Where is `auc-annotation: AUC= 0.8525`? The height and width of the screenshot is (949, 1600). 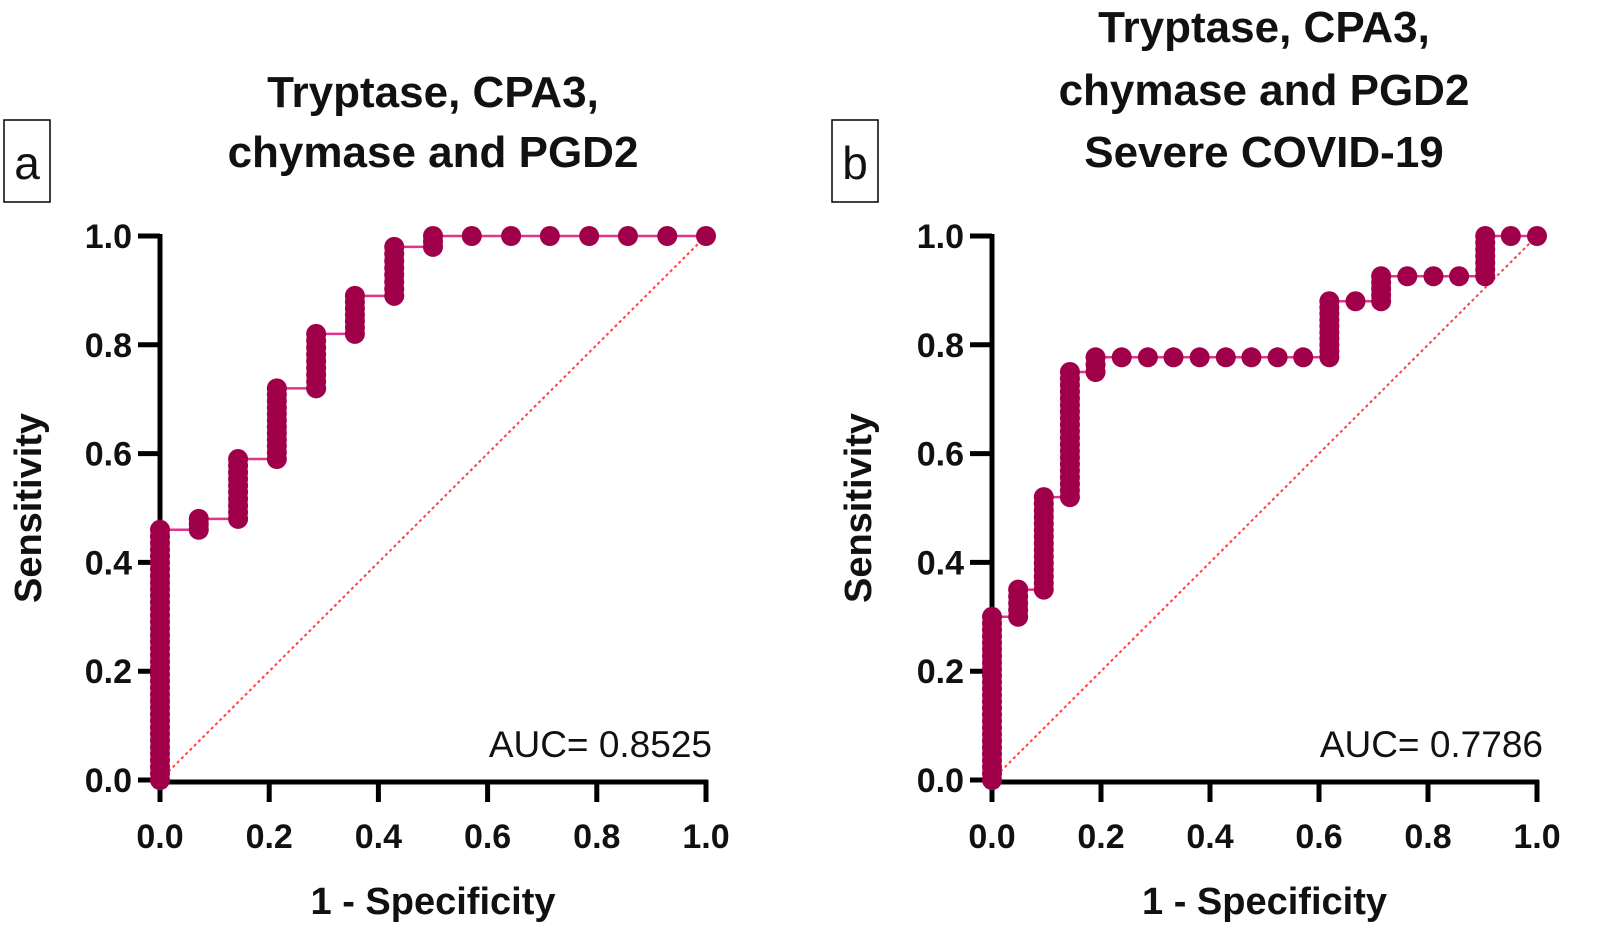 auc-annotation: AUC= 0.8525 is located at coordinates (600, 744).